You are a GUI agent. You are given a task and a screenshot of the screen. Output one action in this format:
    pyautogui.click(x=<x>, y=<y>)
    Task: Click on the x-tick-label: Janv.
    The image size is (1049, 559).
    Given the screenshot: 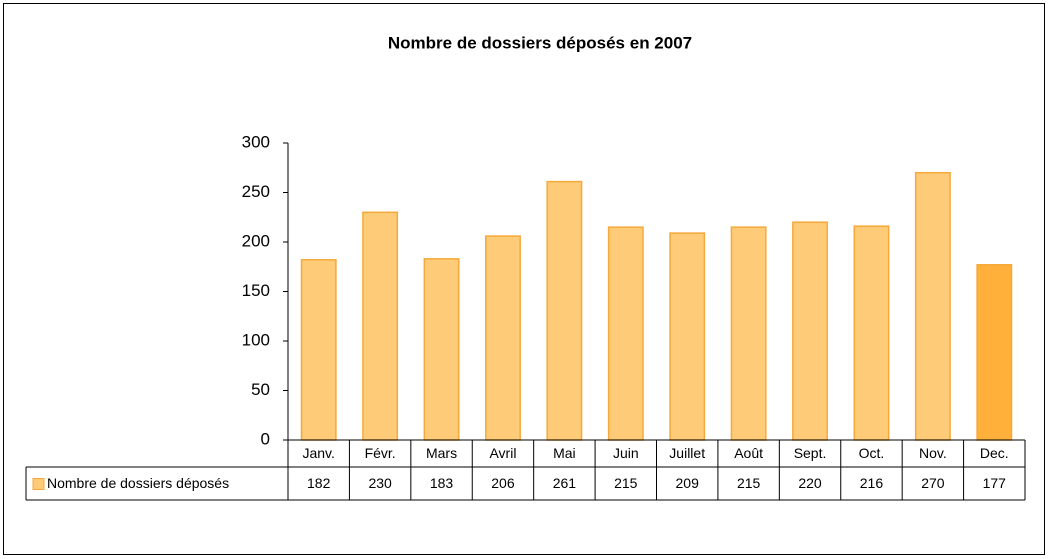 What is the action you would take?
    pyautogui.click(x=318, y=453)
    